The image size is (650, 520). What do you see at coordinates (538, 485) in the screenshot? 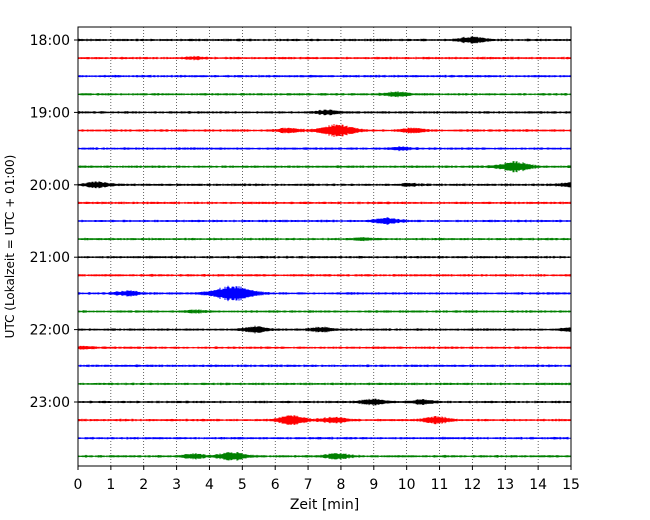
I see `x-tick-label: 14` at bounding box center [538, 485].